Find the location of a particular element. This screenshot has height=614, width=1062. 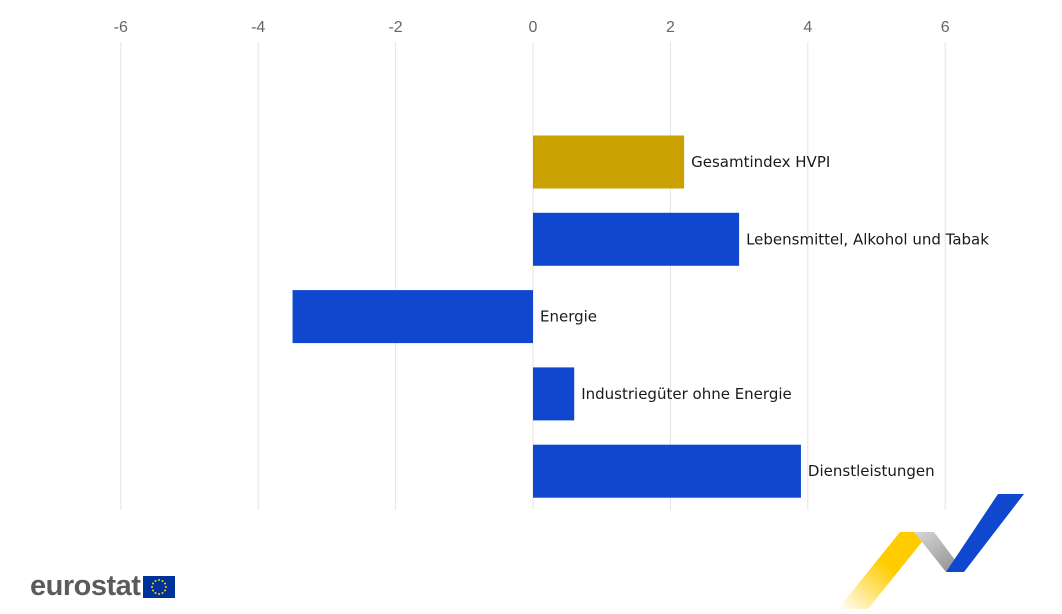

eu-flag-icon is located at coordinates (159, 586).